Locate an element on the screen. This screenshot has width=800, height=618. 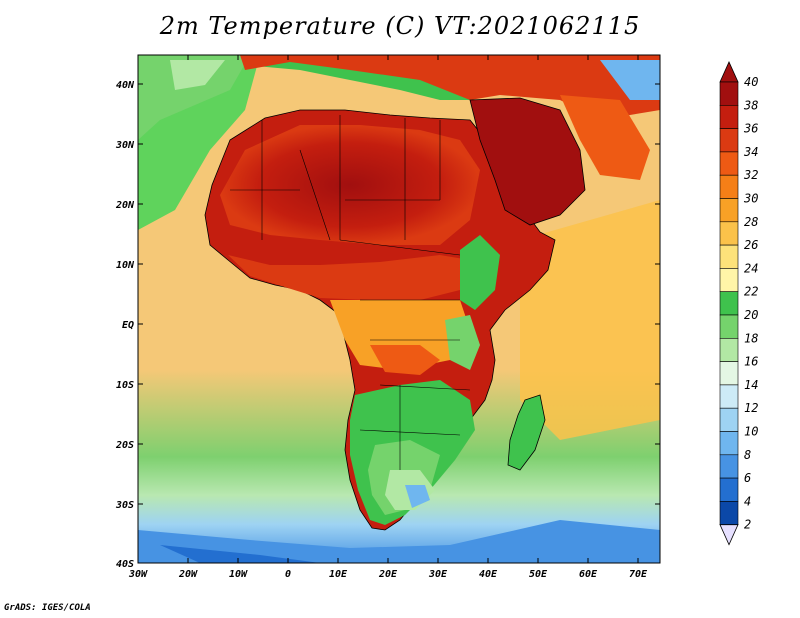
colorbar-label: 32 is located at coordinates (750, 175).